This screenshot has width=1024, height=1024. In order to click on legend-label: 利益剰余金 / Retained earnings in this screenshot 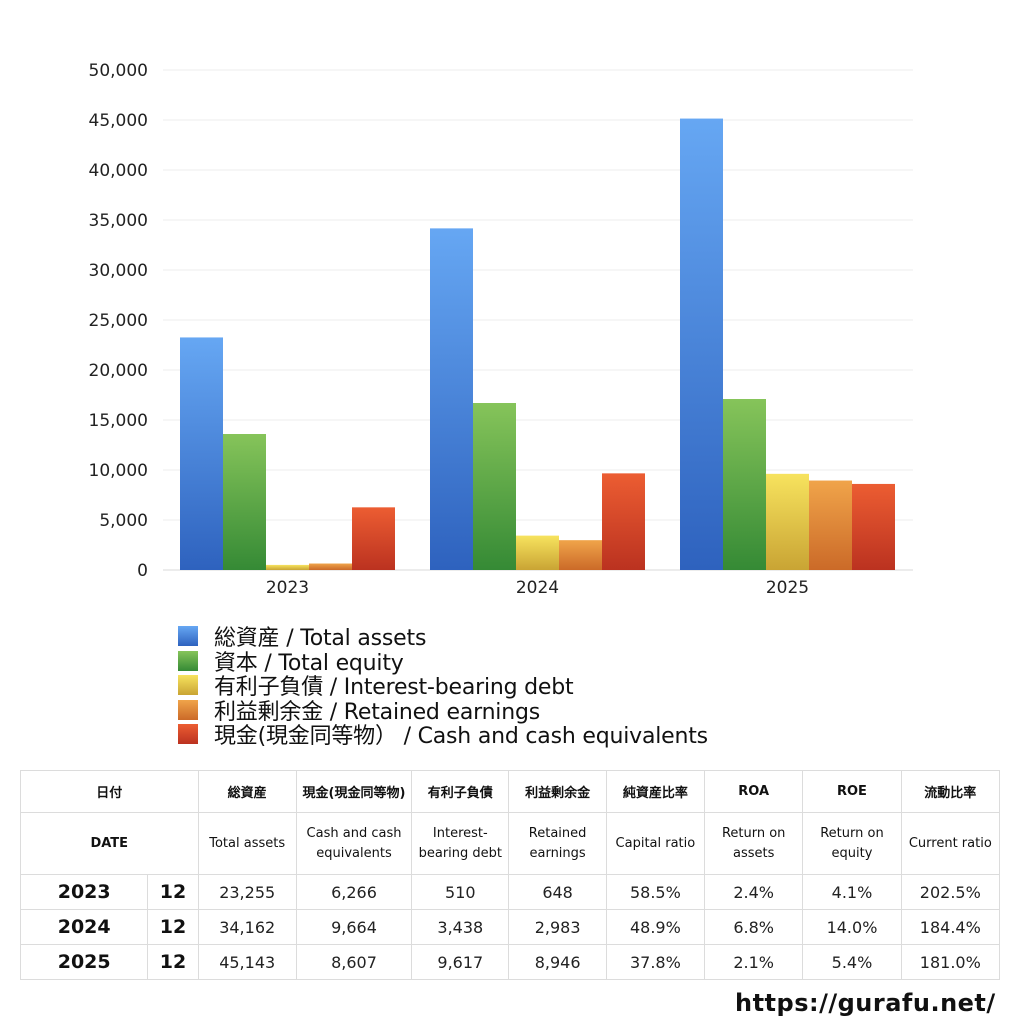, I will do `click(377, 712)`.